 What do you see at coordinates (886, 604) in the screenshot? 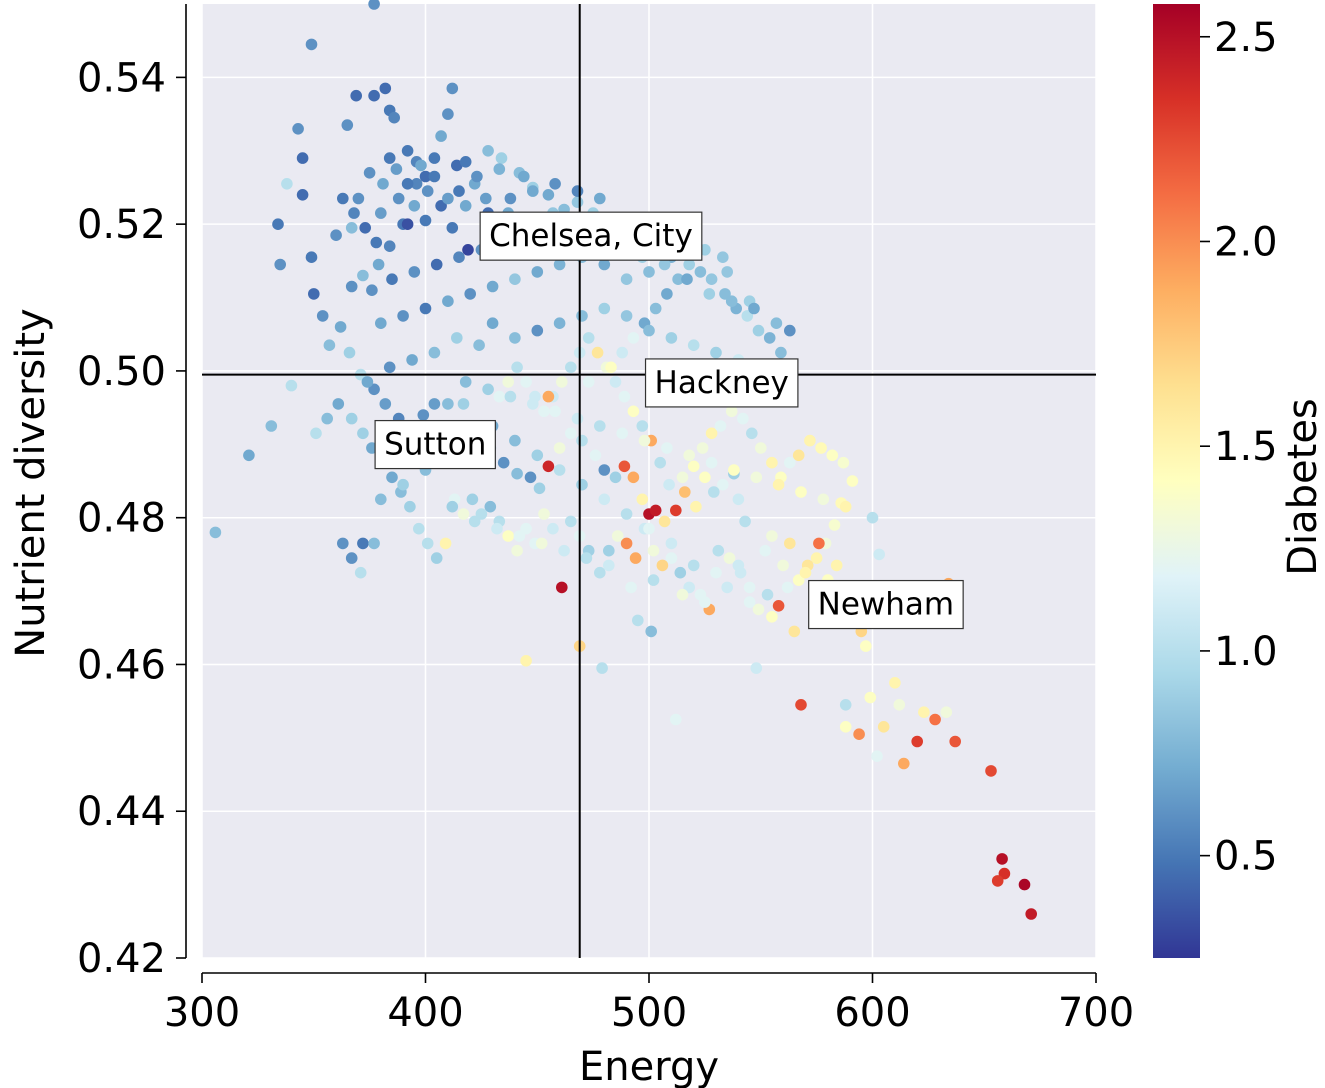
I see `annotation-3: Newham` at bounding box center [886, 604].